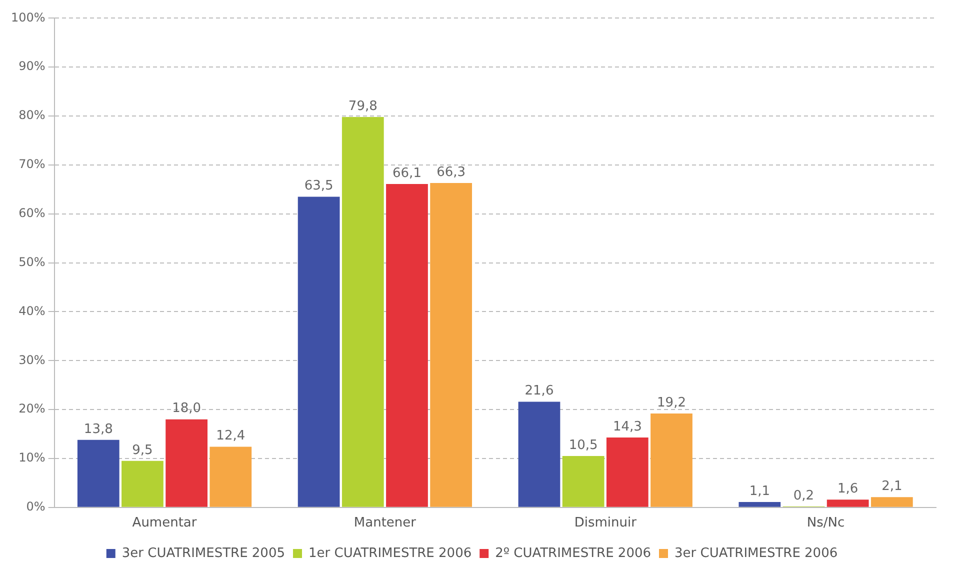 The width and height of the screenshot is (954, 578). I want to click on data-label: 10,5, so click(583, 445).